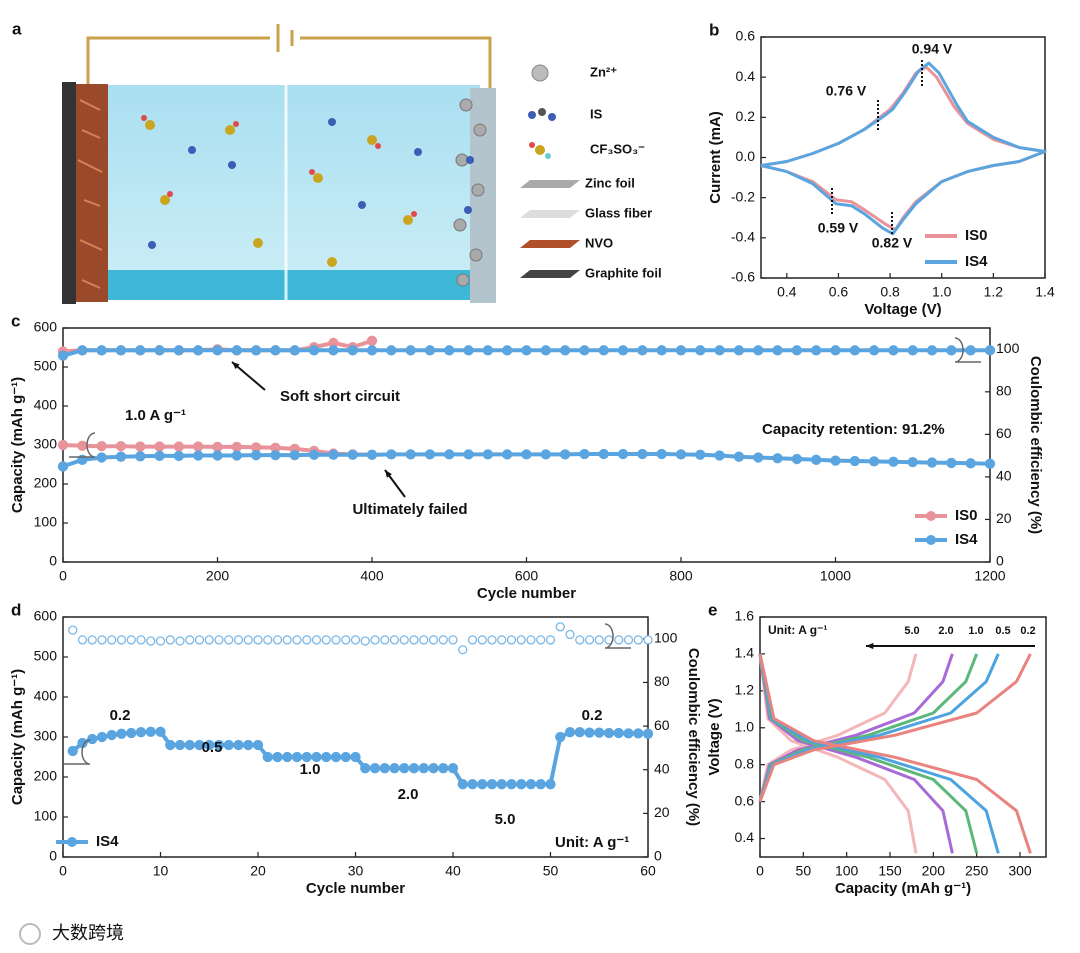 This screenshot has height=953, width=1080. What do you see at coordinates (596, 113) in the screenshot?
I see `legend-label: IS` at bounding box center [596, 113].